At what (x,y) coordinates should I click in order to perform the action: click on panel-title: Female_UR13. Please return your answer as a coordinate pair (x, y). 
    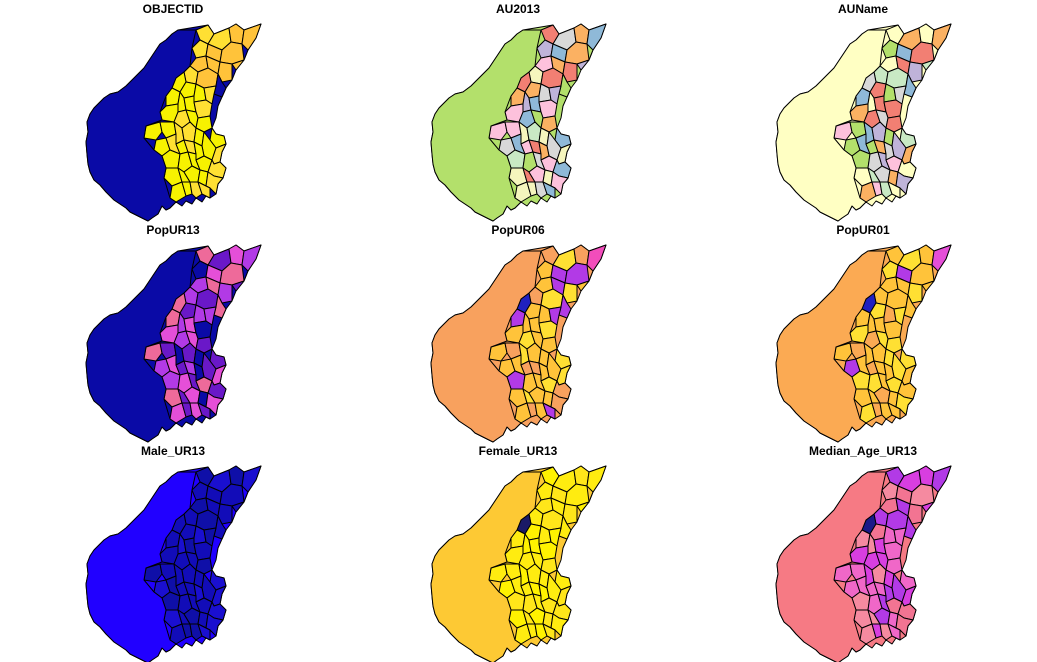
    Looking at the image, I should click on (518, 451).